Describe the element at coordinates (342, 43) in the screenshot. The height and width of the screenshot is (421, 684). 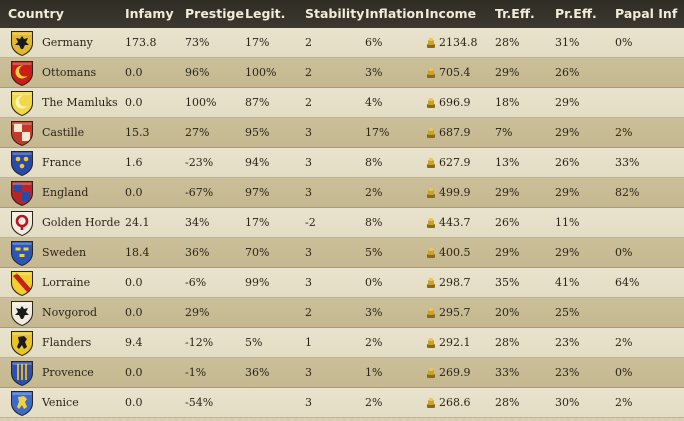
I see `table-row: Germany 173.8 73% 17% 2 6% 2134.8 28% 31% 0%` at that location.